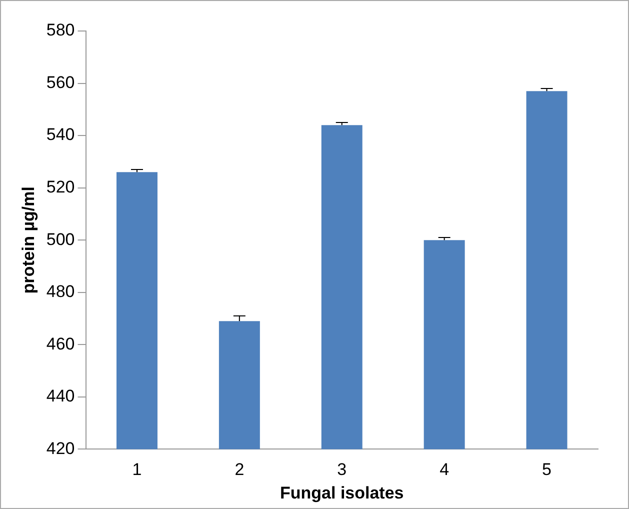 Image resolution: width=629 pixels, height=509 pixels. What do you see at coordinates (60, 134) in the screenshot?
I see `y-tick-label: 540` at bounding box center [60, 134].